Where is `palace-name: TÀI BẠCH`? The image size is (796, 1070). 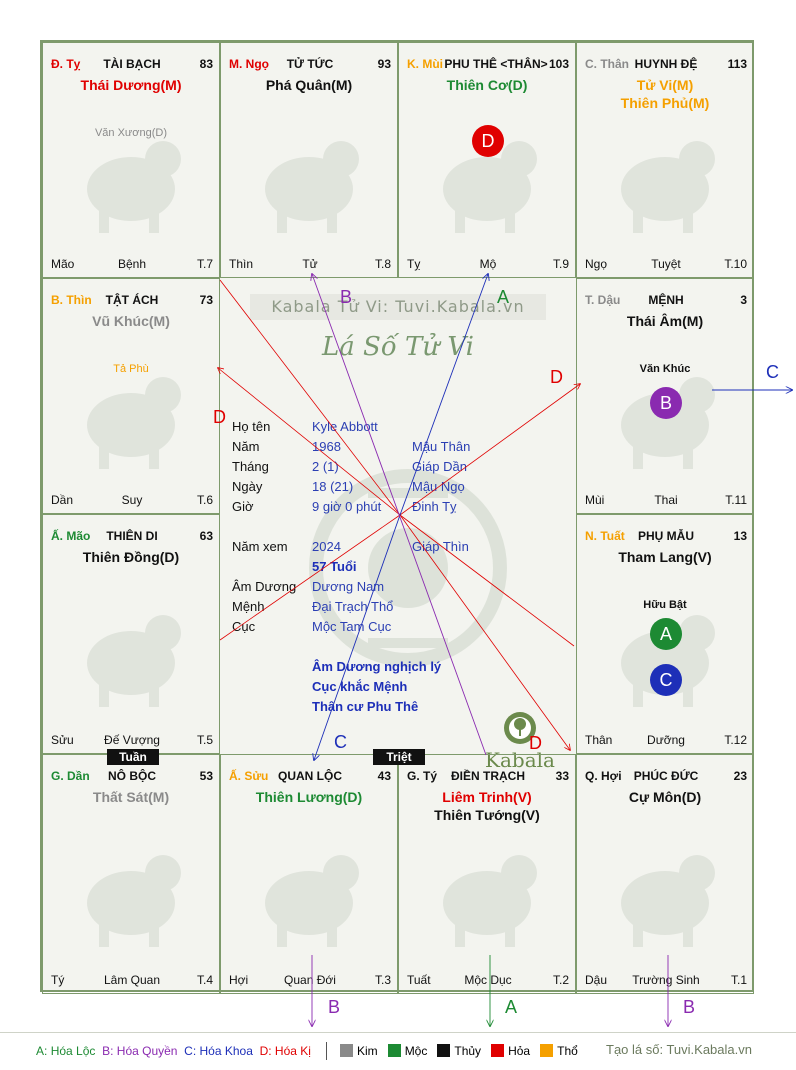 palace-name: TÀI BẠCH is located at coordinates (132, 64).